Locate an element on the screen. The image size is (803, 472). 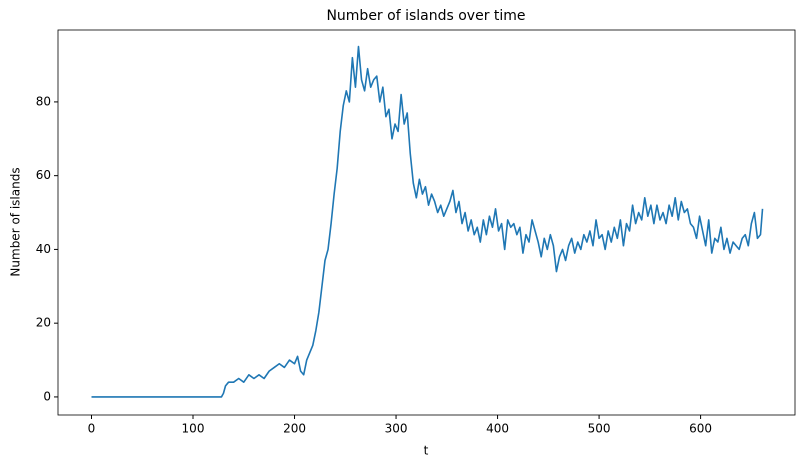
y-tick-label: 60 is located at coordinates (43, 175).